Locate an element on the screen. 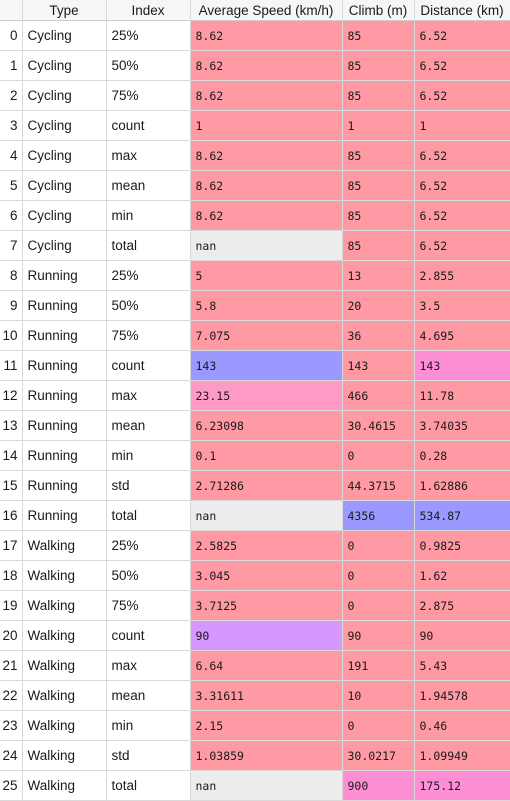 This screenshot has height=801, width=510. row-index-cell: 8 is located at coordinates (11, 275).